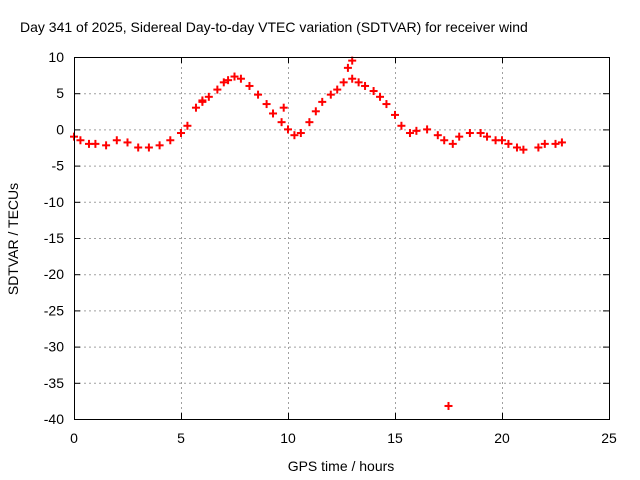 The height and width of the screenshot is (480, 640). Describe the element at coordinates (609, 438) in the screenshot. I see `x-tick-label: 25` at that location.